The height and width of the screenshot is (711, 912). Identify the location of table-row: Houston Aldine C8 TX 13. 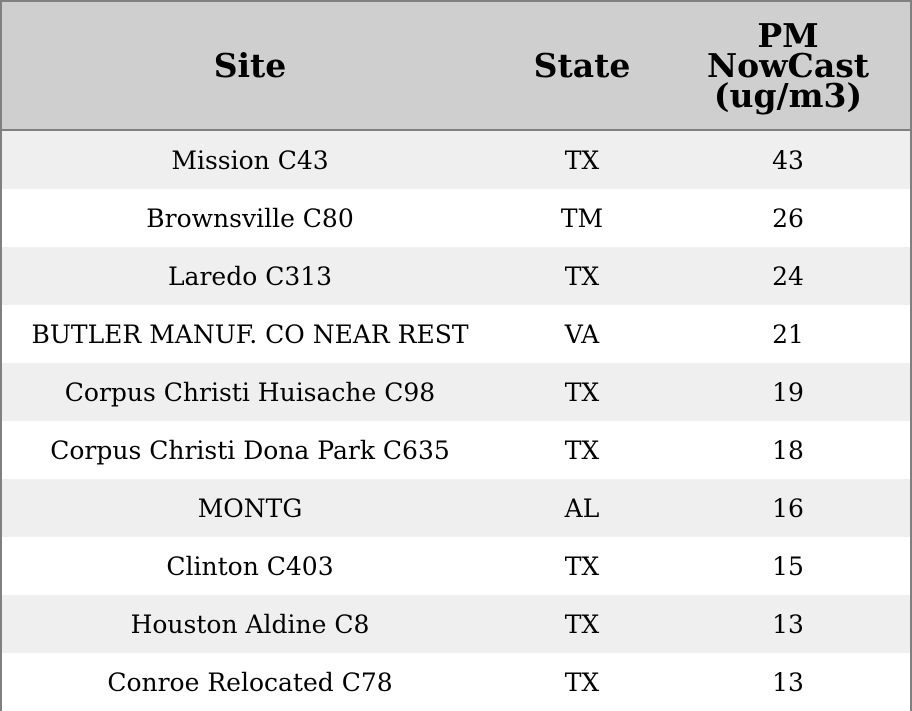
(456, 624).